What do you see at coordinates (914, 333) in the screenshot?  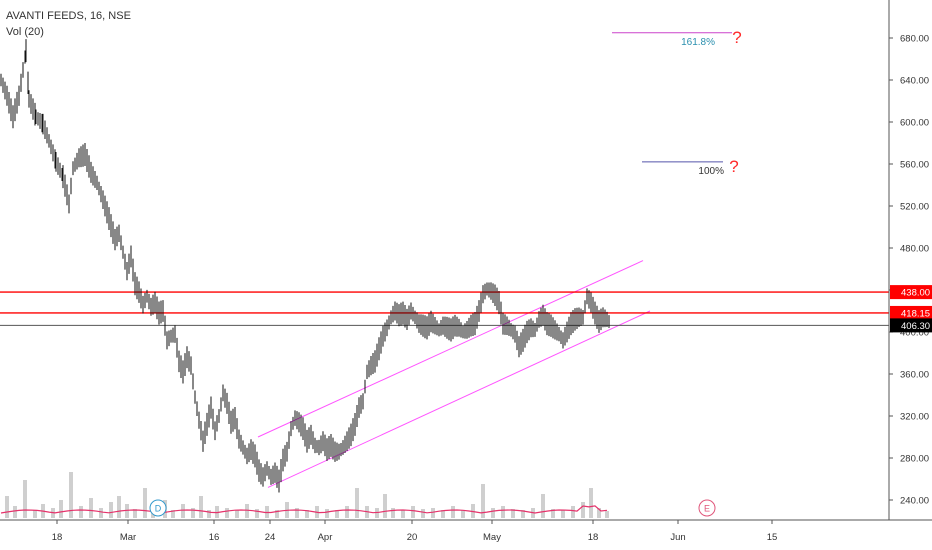 I see `y-tick-label: 400.00` at bounding box center [914, 333].